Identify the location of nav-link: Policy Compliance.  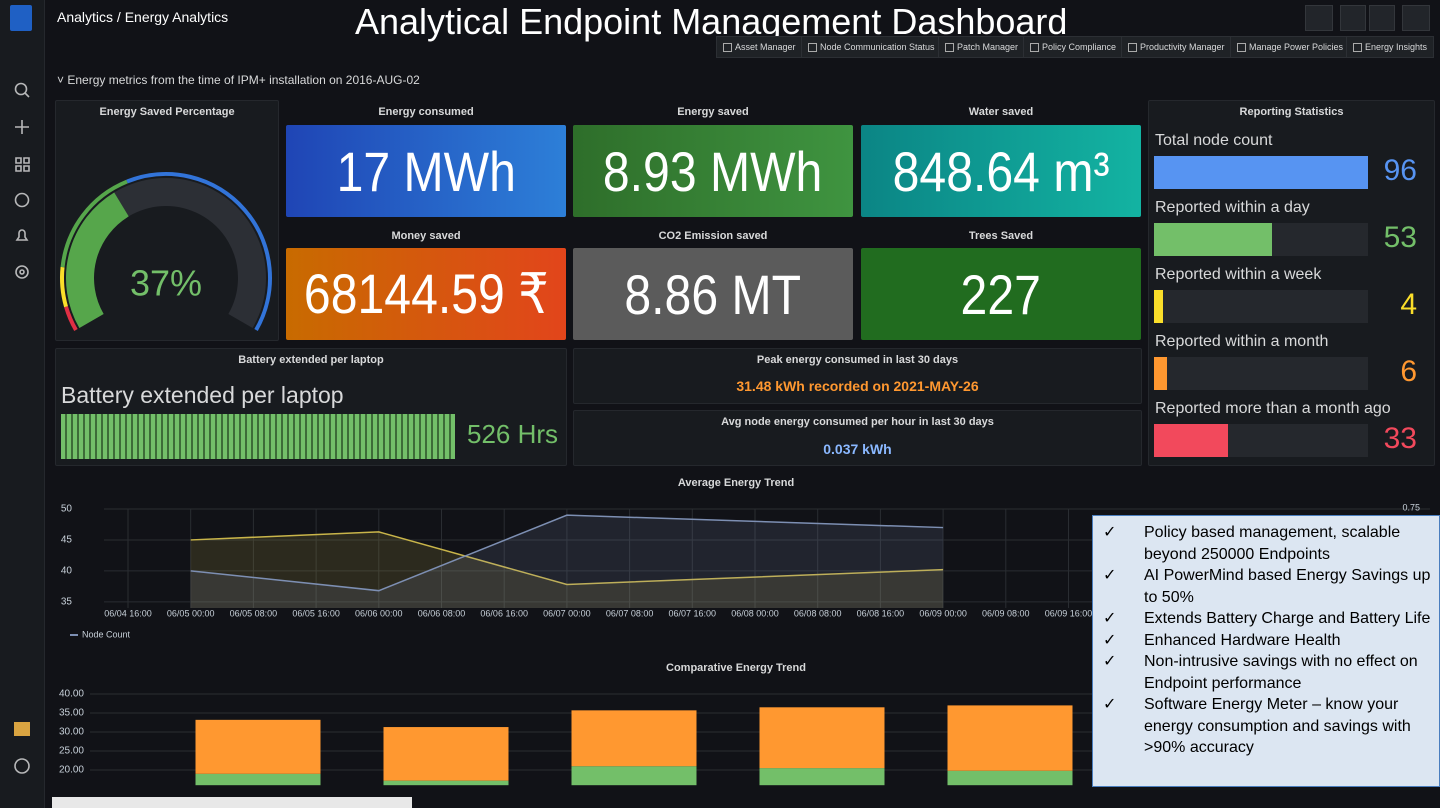
(1073, 47).